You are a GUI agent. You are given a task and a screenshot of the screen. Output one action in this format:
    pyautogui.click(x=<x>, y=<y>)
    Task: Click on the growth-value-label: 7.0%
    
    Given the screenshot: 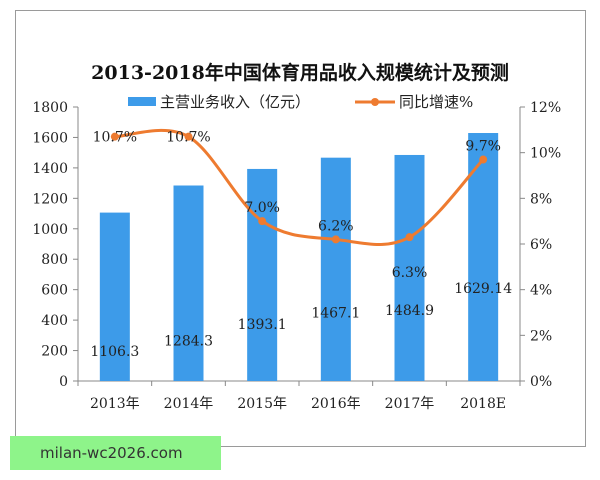 What is the action you would take?
    pyautogui.click(x=262, y=208)
    